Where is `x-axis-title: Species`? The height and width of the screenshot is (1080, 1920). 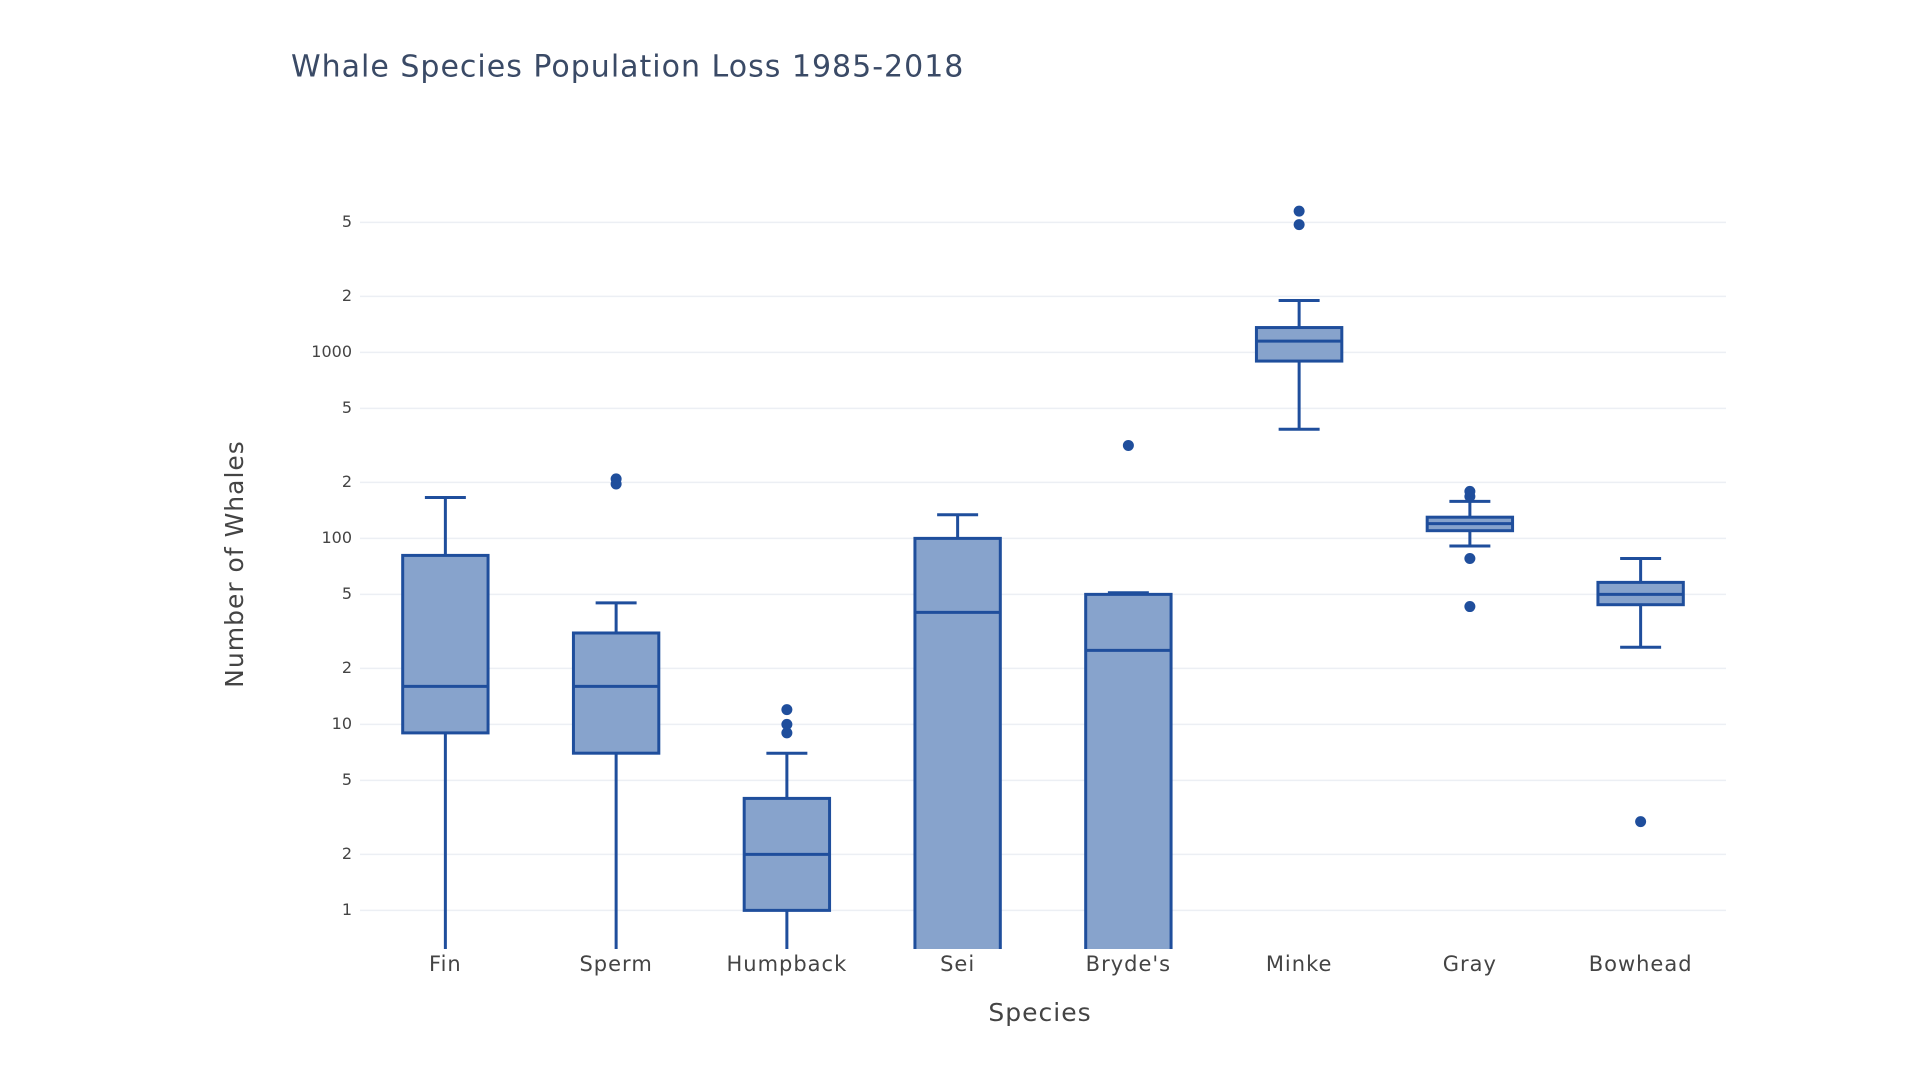
x-axis-title: Species is located at coordinates (1039, 1012).